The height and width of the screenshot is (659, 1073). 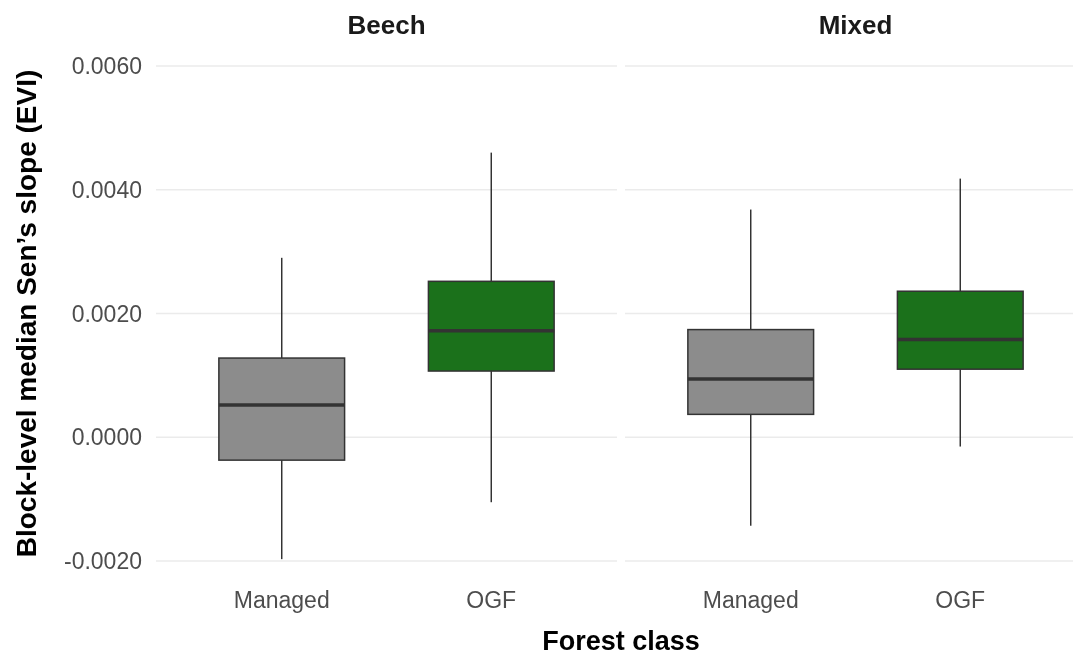 What do you see at coordinates (855, 25) in the screenshot?
I see `chart-title: Mixed` at bounding box center [855, 25].